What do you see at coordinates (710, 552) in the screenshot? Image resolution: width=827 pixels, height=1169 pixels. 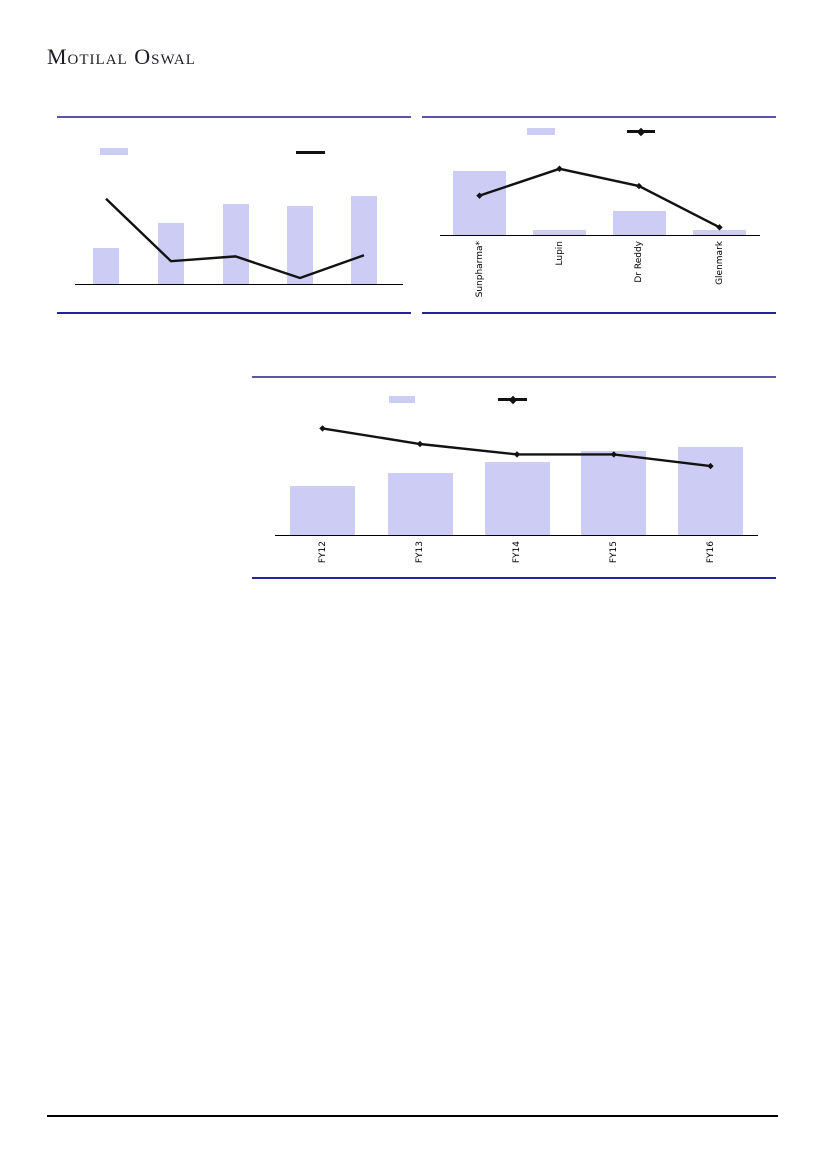 I see `x-axis-label: FY16` at bounding box center [710, 552].